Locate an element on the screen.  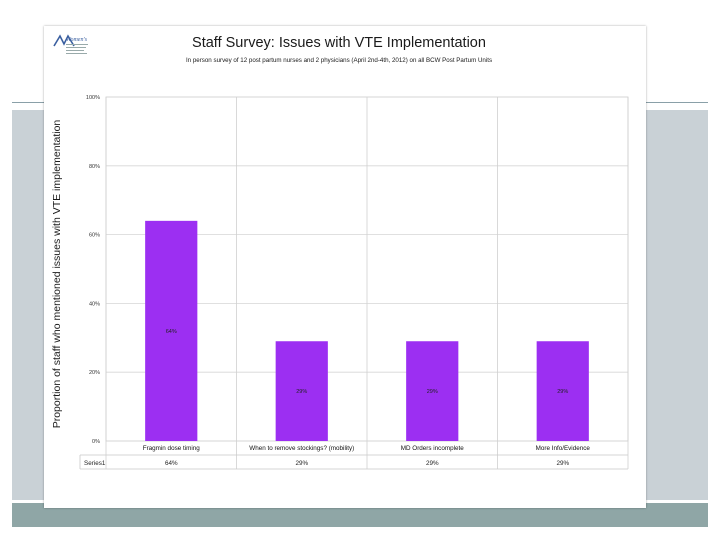
x-tick-label: Fragmin dose timing is located at coordinates (172, 448).